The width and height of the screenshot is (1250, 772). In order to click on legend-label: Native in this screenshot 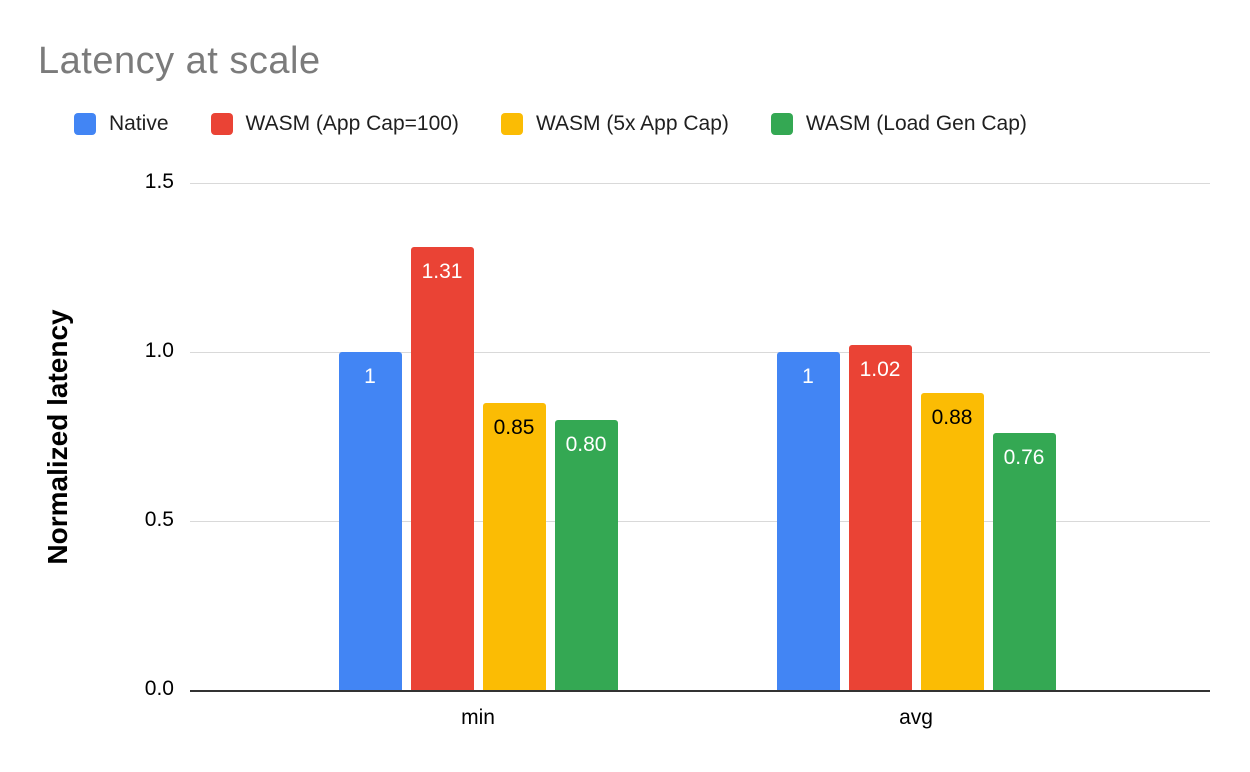, I will do `click(139, 123)`.